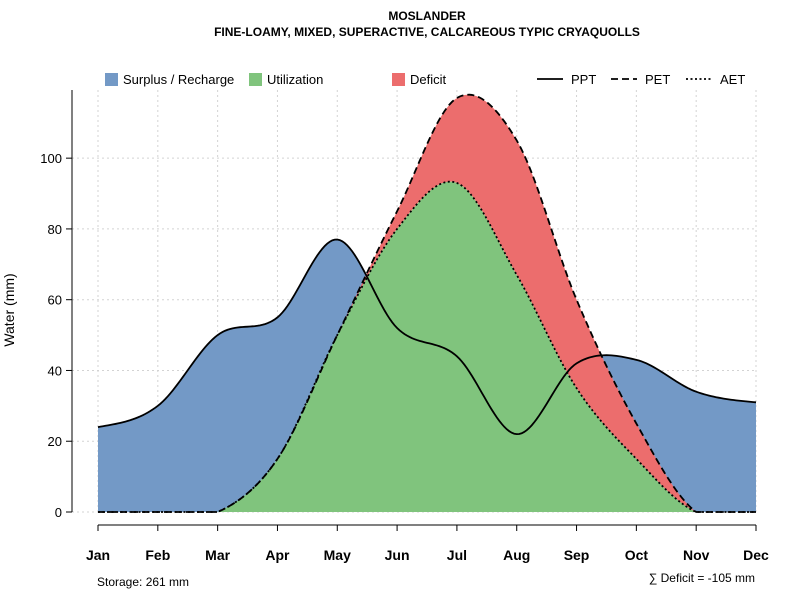 This screenshot has height=600, width=800. Describe the element at coordinates (516, 555) in the screenshot. I see `x-tick-label: Aug` at that location.